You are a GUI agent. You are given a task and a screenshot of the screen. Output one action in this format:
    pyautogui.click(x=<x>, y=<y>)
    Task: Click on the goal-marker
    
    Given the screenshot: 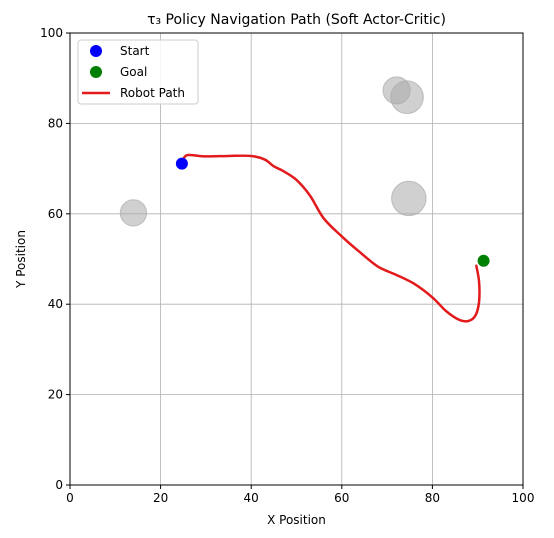 What is the action you would take?
    pyautogui.click(x=483, y=260)
    